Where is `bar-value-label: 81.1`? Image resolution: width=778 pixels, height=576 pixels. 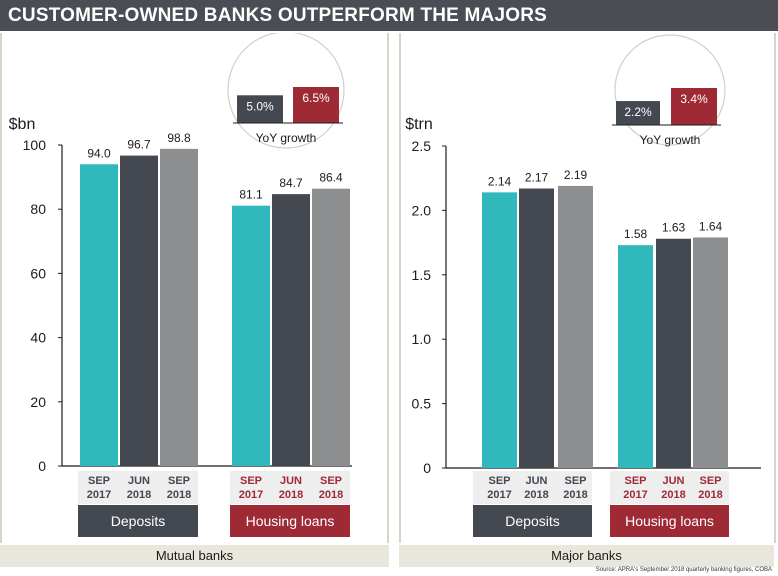 bar-value-label: 81.1 is located at coordinates (251, 195).